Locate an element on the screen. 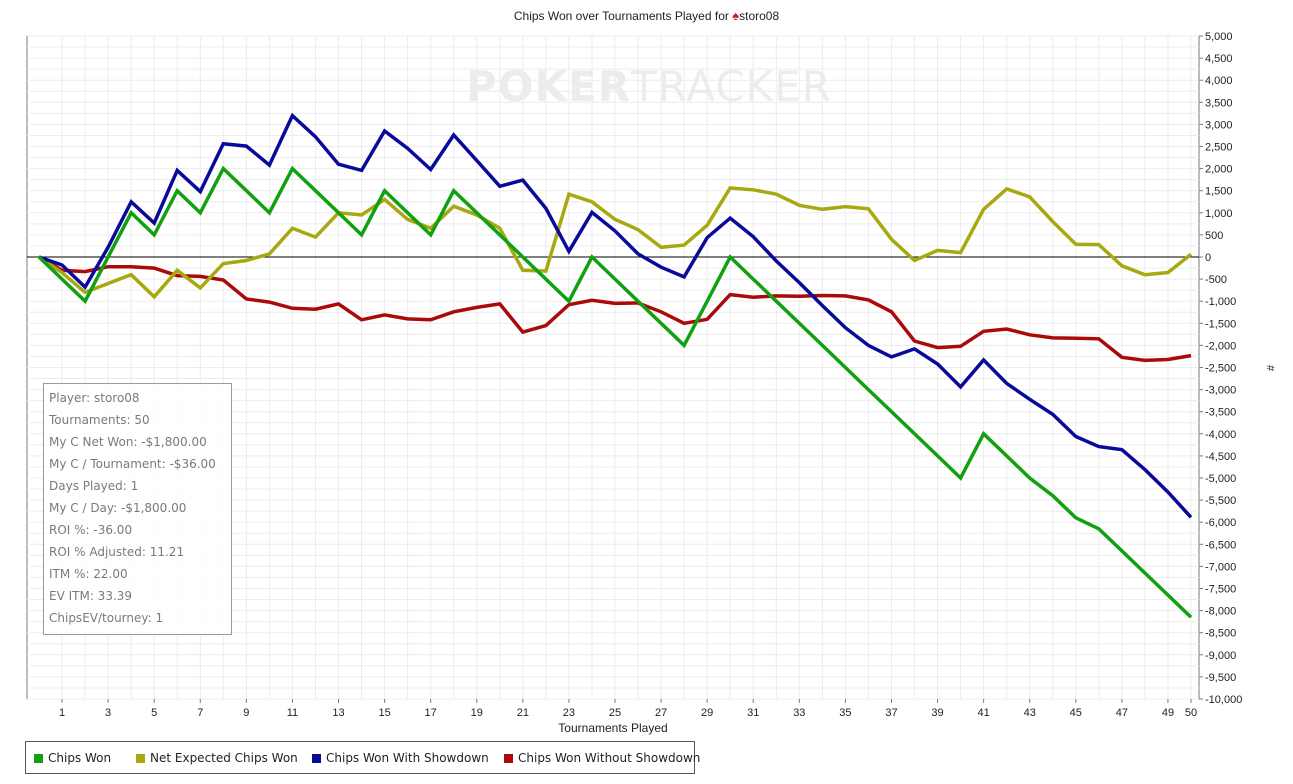  legend-label: Chips Won is located at coordinates (80, 758).